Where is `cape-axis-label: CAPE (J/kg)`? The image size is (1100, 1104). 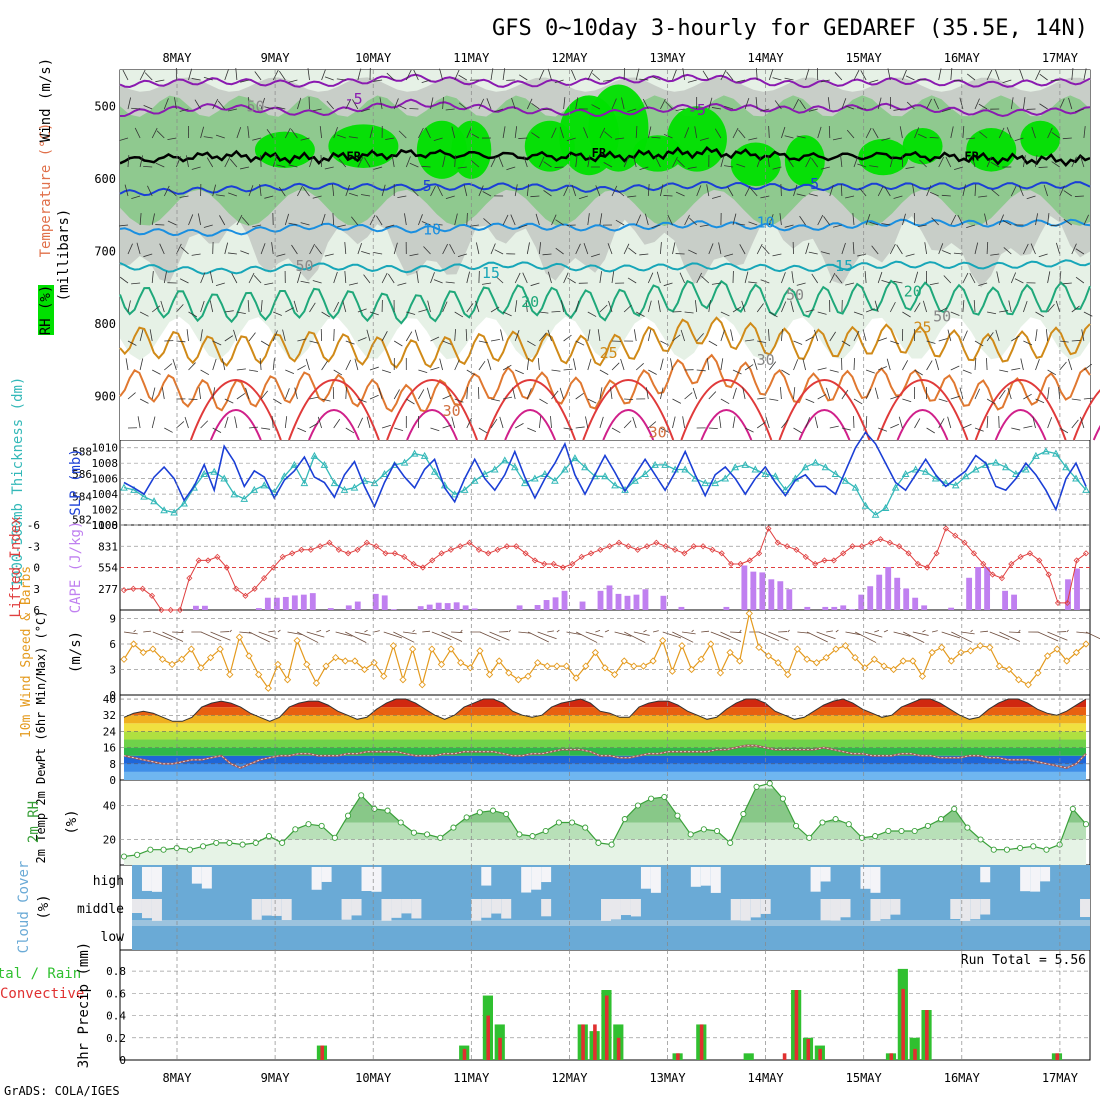 cape-axis-label: CAPE (J/kg) is located at coordinates (76, 567).